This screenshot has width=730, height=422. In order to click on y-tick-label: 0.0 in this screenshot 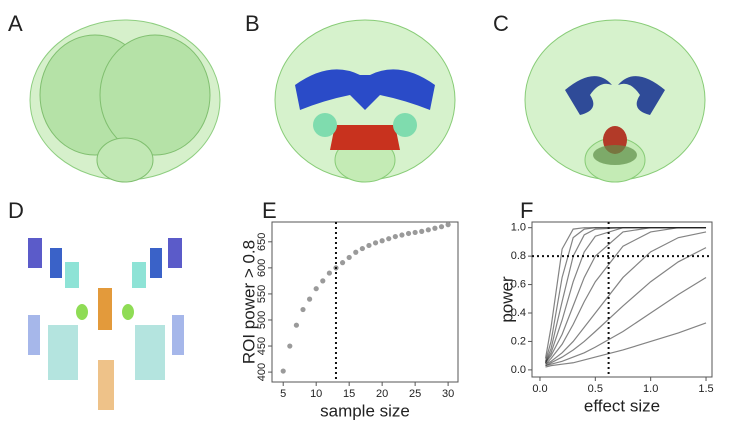, I will do `click(518, 370)`.